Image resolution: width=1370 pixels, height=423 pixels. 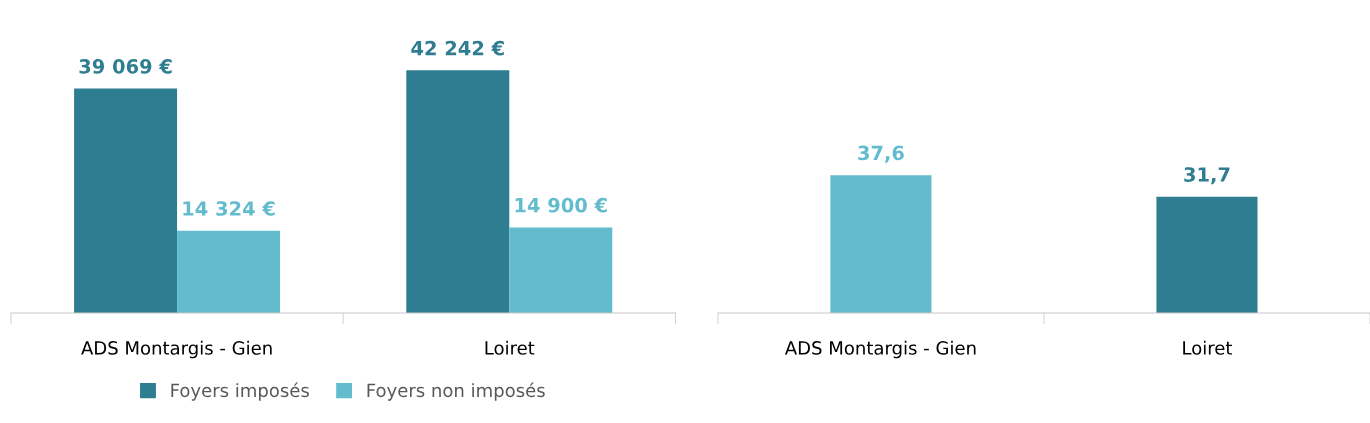 I want to click on legend-label: Foyers non imposés, so click(x=456, y=391).